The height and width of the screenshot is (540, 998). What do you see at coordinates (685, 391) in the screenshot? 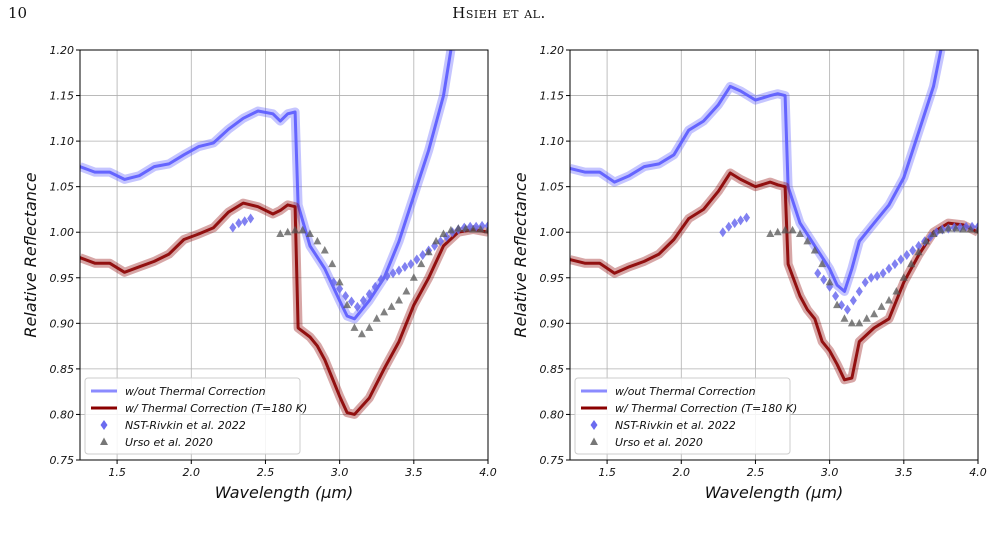
I see `legend-label: w/out Thermal Correction` at bounding box center [685, 391].